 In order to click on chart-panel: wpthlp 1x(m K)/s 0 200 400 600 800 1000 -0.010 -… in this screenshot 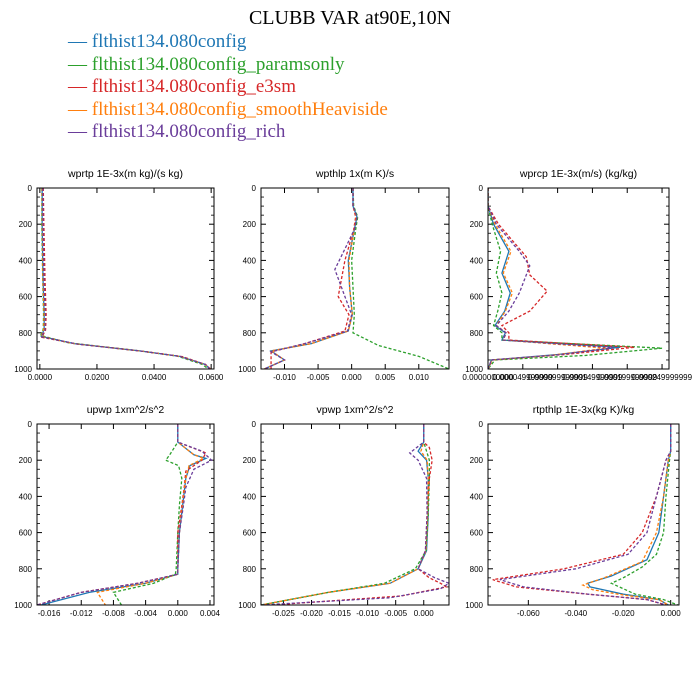, I will do `click(344, 275)`.